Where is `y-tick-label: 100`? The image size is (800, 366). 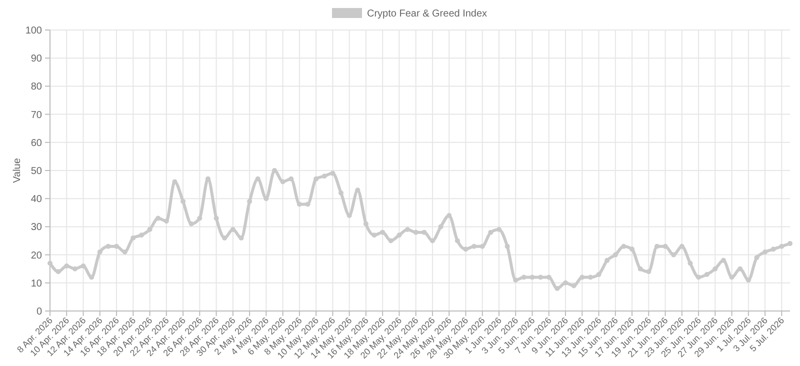 y-tick-label: 100 is located at coordinates (33, 31).